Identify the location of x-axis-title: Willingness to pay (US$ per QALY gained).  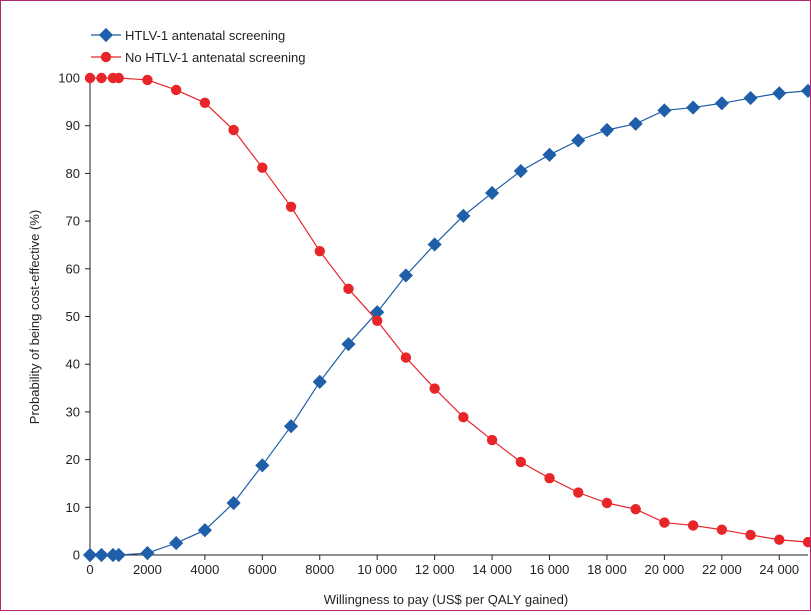
(446, 599).